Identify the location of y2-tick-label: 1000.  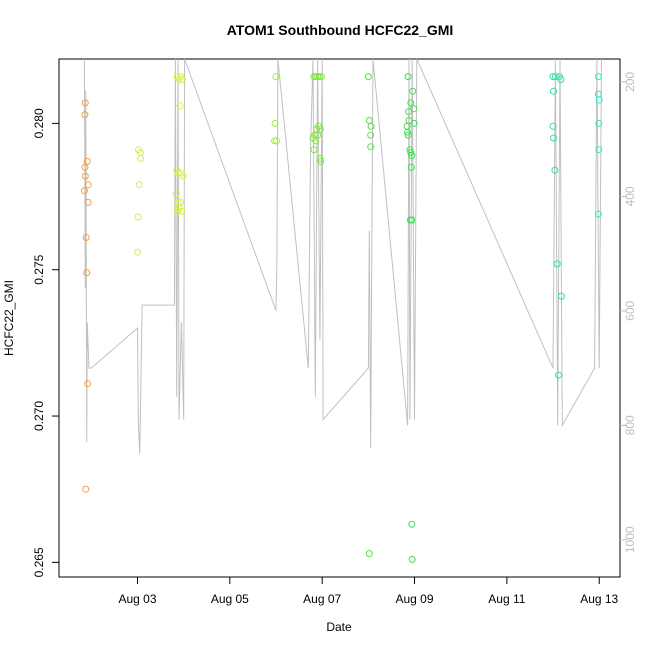
(630, 539).